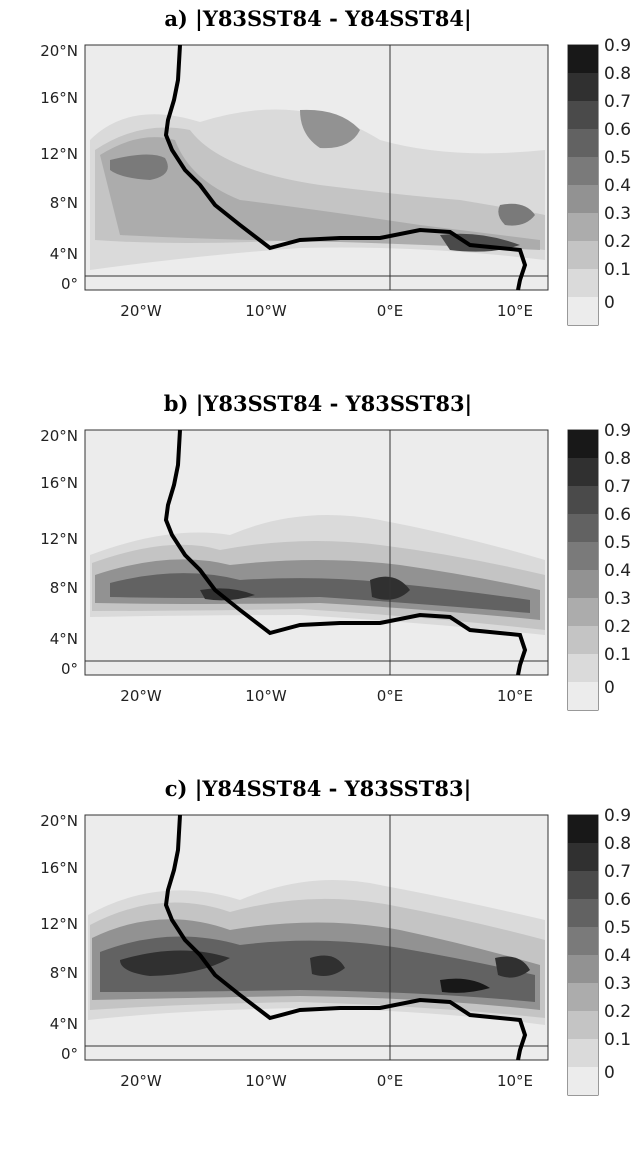 This screenshot has width=642, height=1155. I want to click on contour-0.3, so click(320, 193).